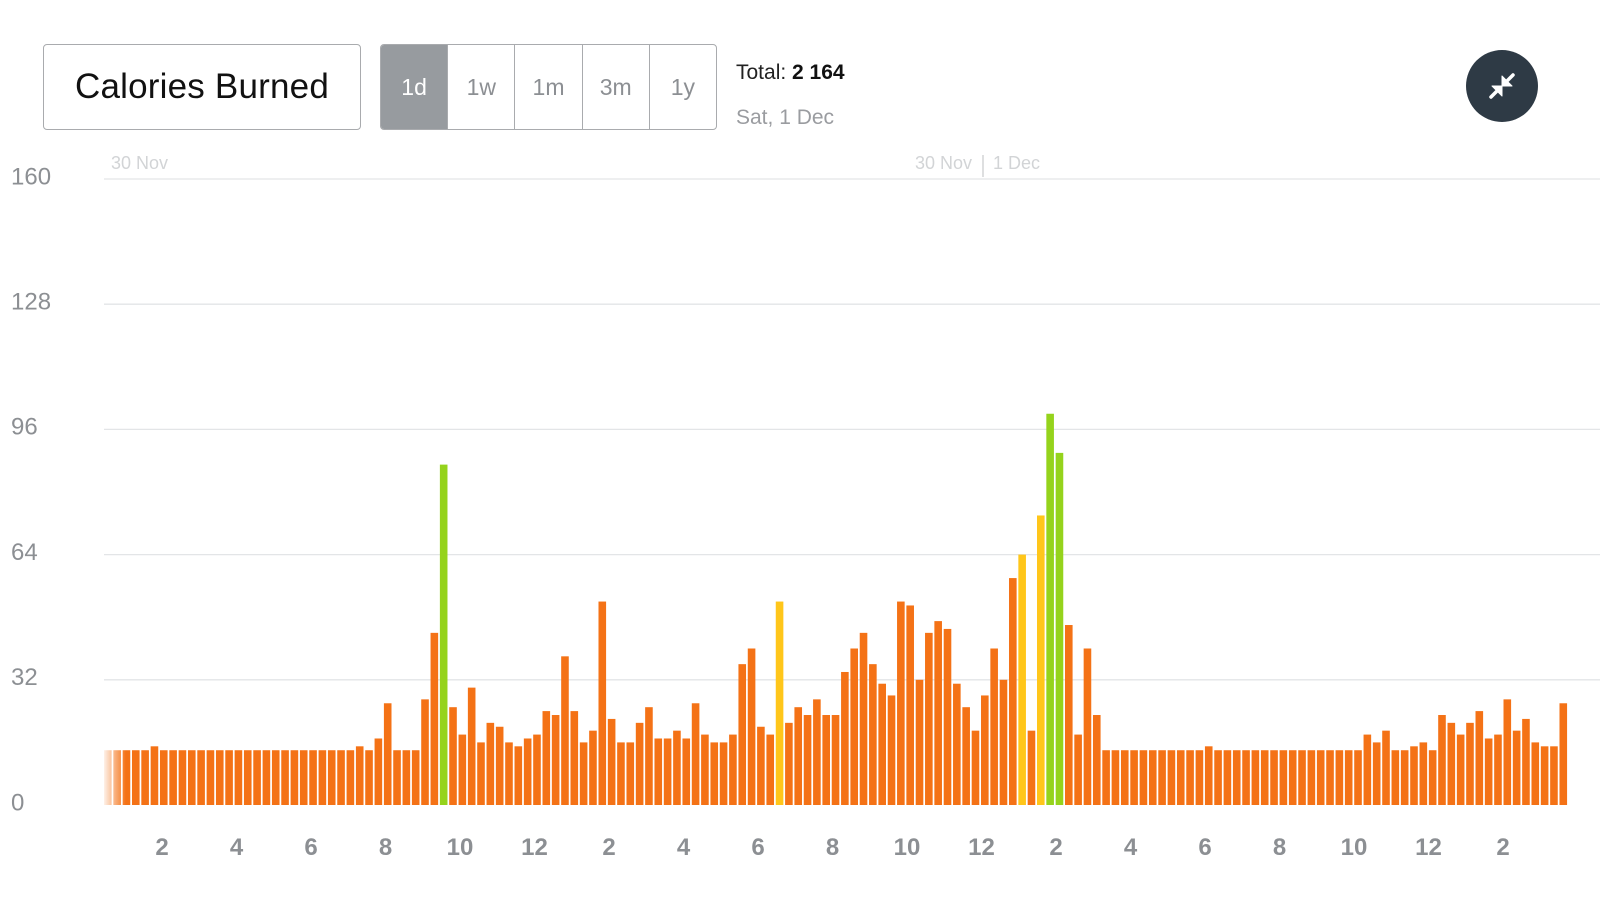 The height and width of the screenshot is (900, 1600). Describe the element at coordinates (482, 87) in the screenshot. I see `range-1w-button: 1w` at that location.